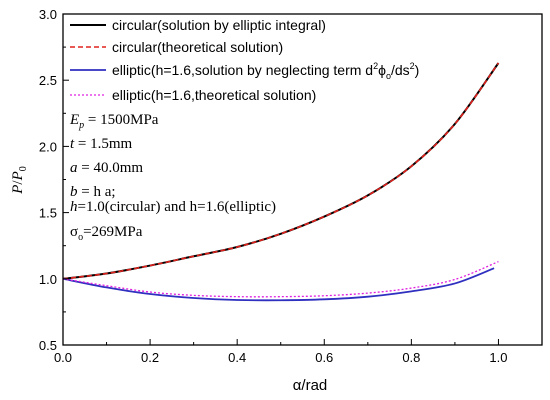 The width and height of the screenshot is (550, 400). Describe the element at coordinates (173, 207) in the screenshot. I see `annotation-aspect-ratio: h=1.0(circular) and h=1.6(elliptic)` at that location.